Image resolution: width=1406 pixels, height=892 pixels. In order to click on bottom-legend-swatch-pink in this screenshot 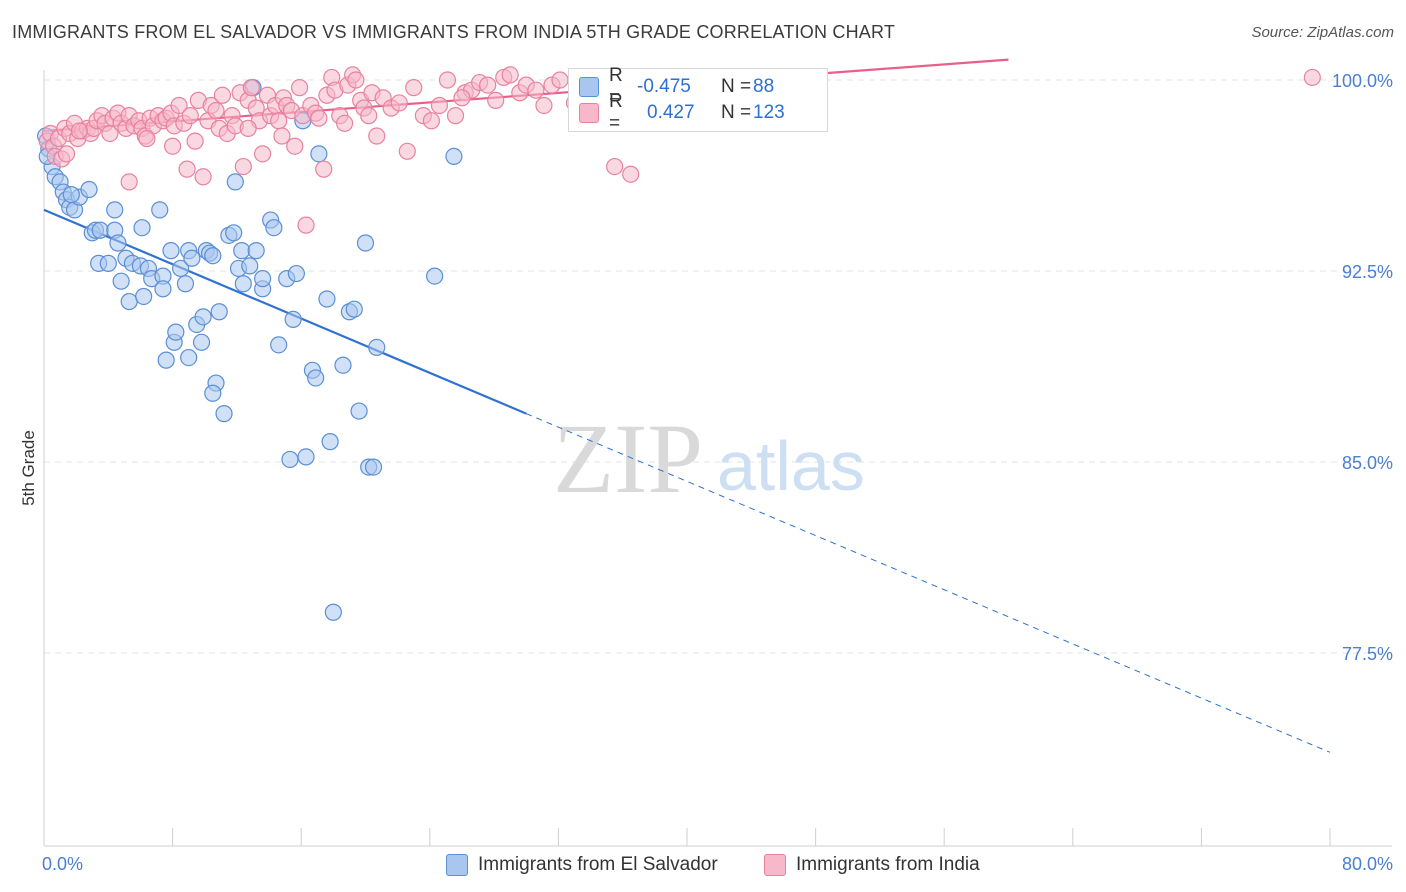, I will do `click(775, 865)`.